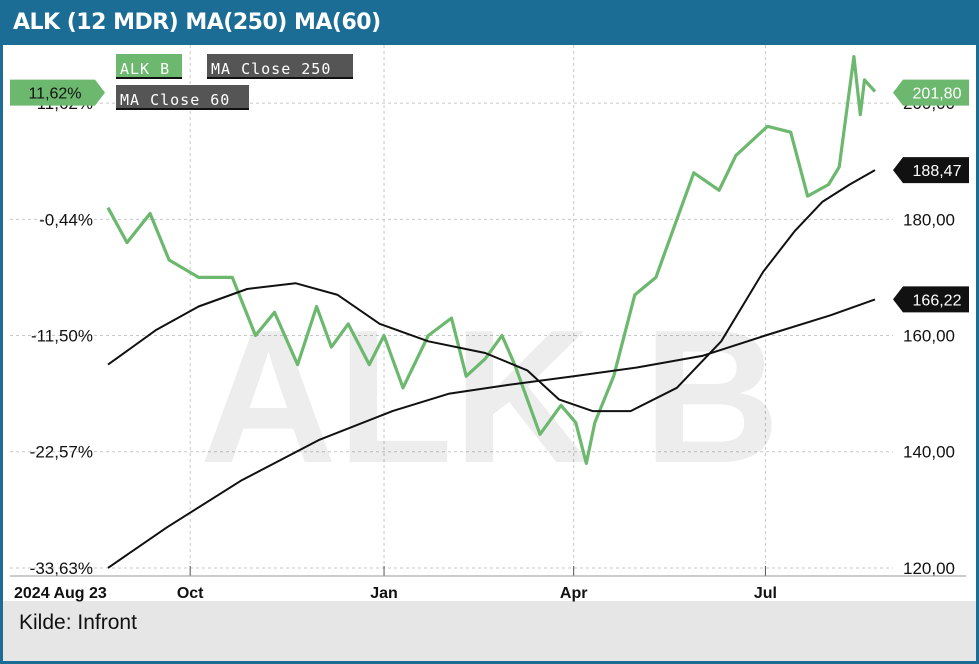 This screenshot has width=979, height=664. Describe the element at coordinates (489, 631) in the screenshot. I see `footer: Kilde: Infront` at that location.